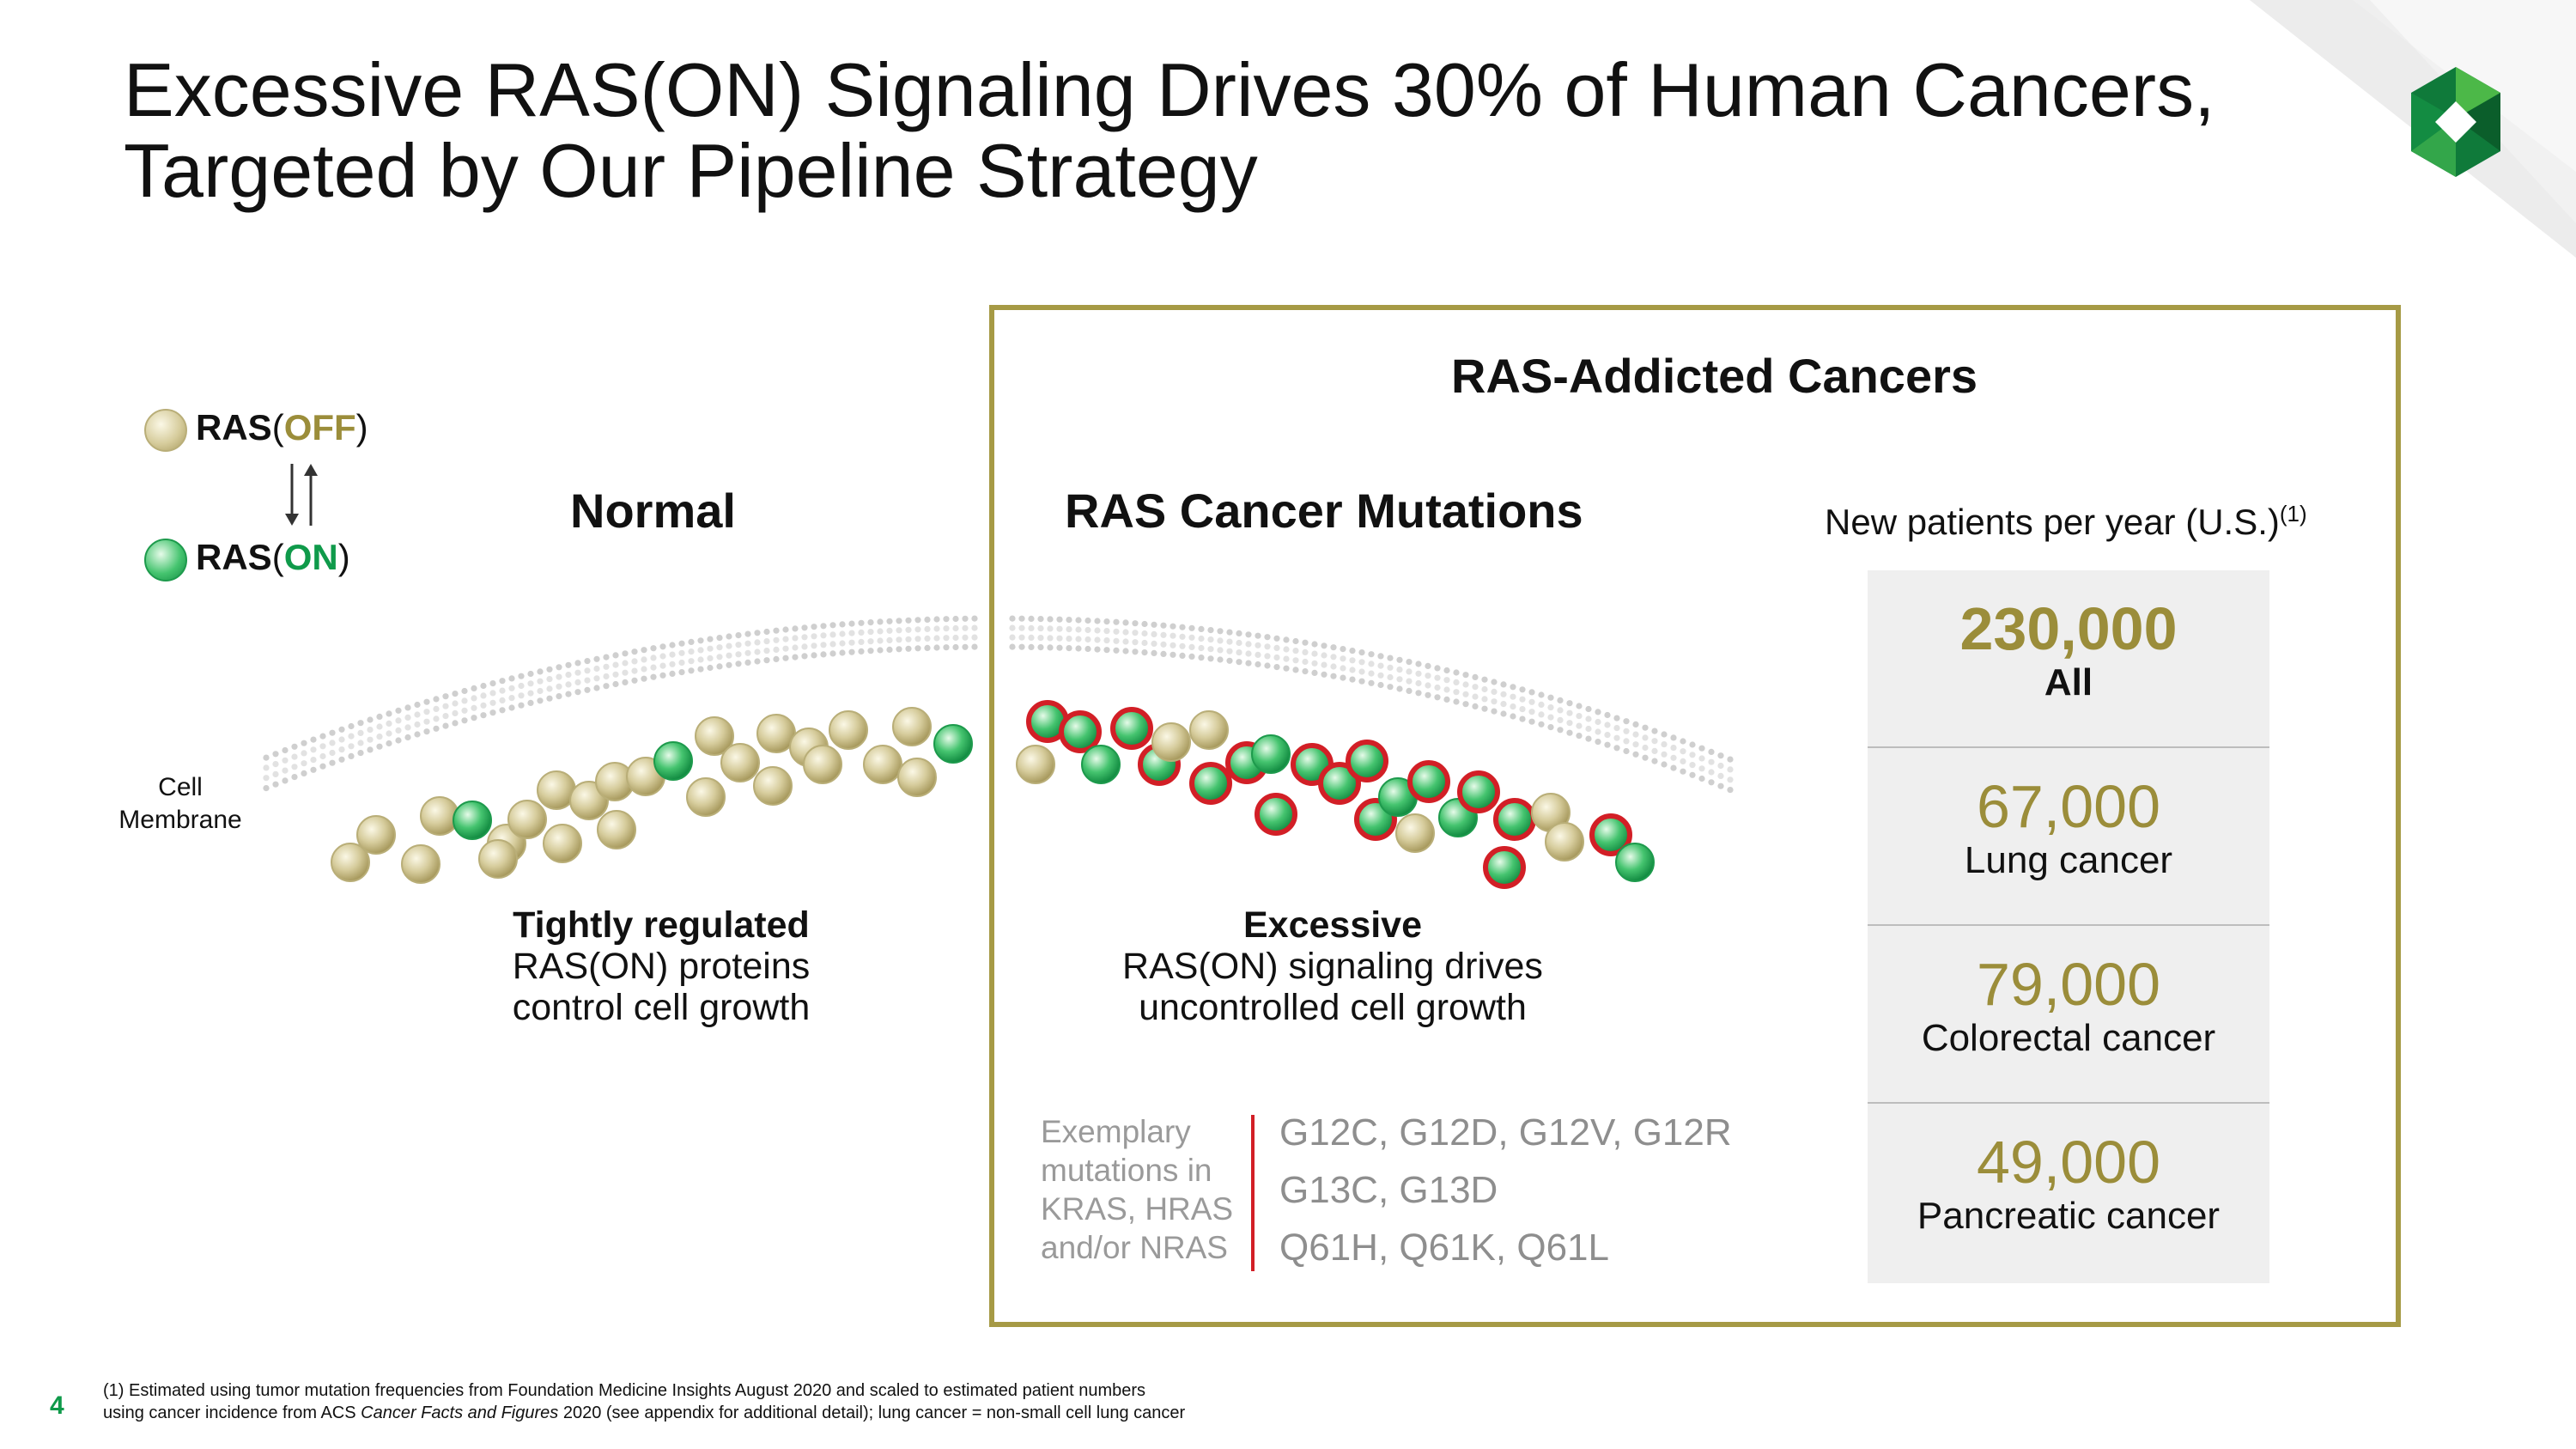 This screenshot has height=1449, width=2576. Describe the element at coordinates (1506, 1132) in the screenshot. I see `mutation-line-g12: G12C, G12D, G12V, G12R` at that location.